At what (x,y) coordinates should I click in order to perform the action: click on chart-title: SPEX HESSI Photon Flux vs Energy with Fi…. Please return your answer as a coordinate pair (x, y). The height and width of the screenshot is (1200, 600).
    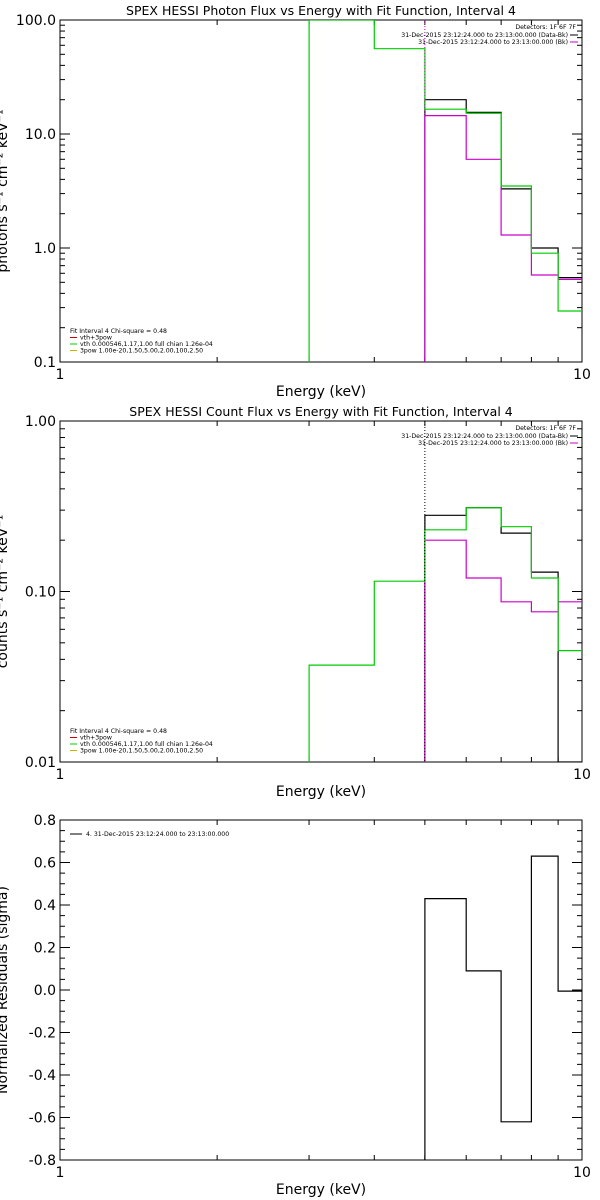
    Looking at the image, I should click on (321, 10).